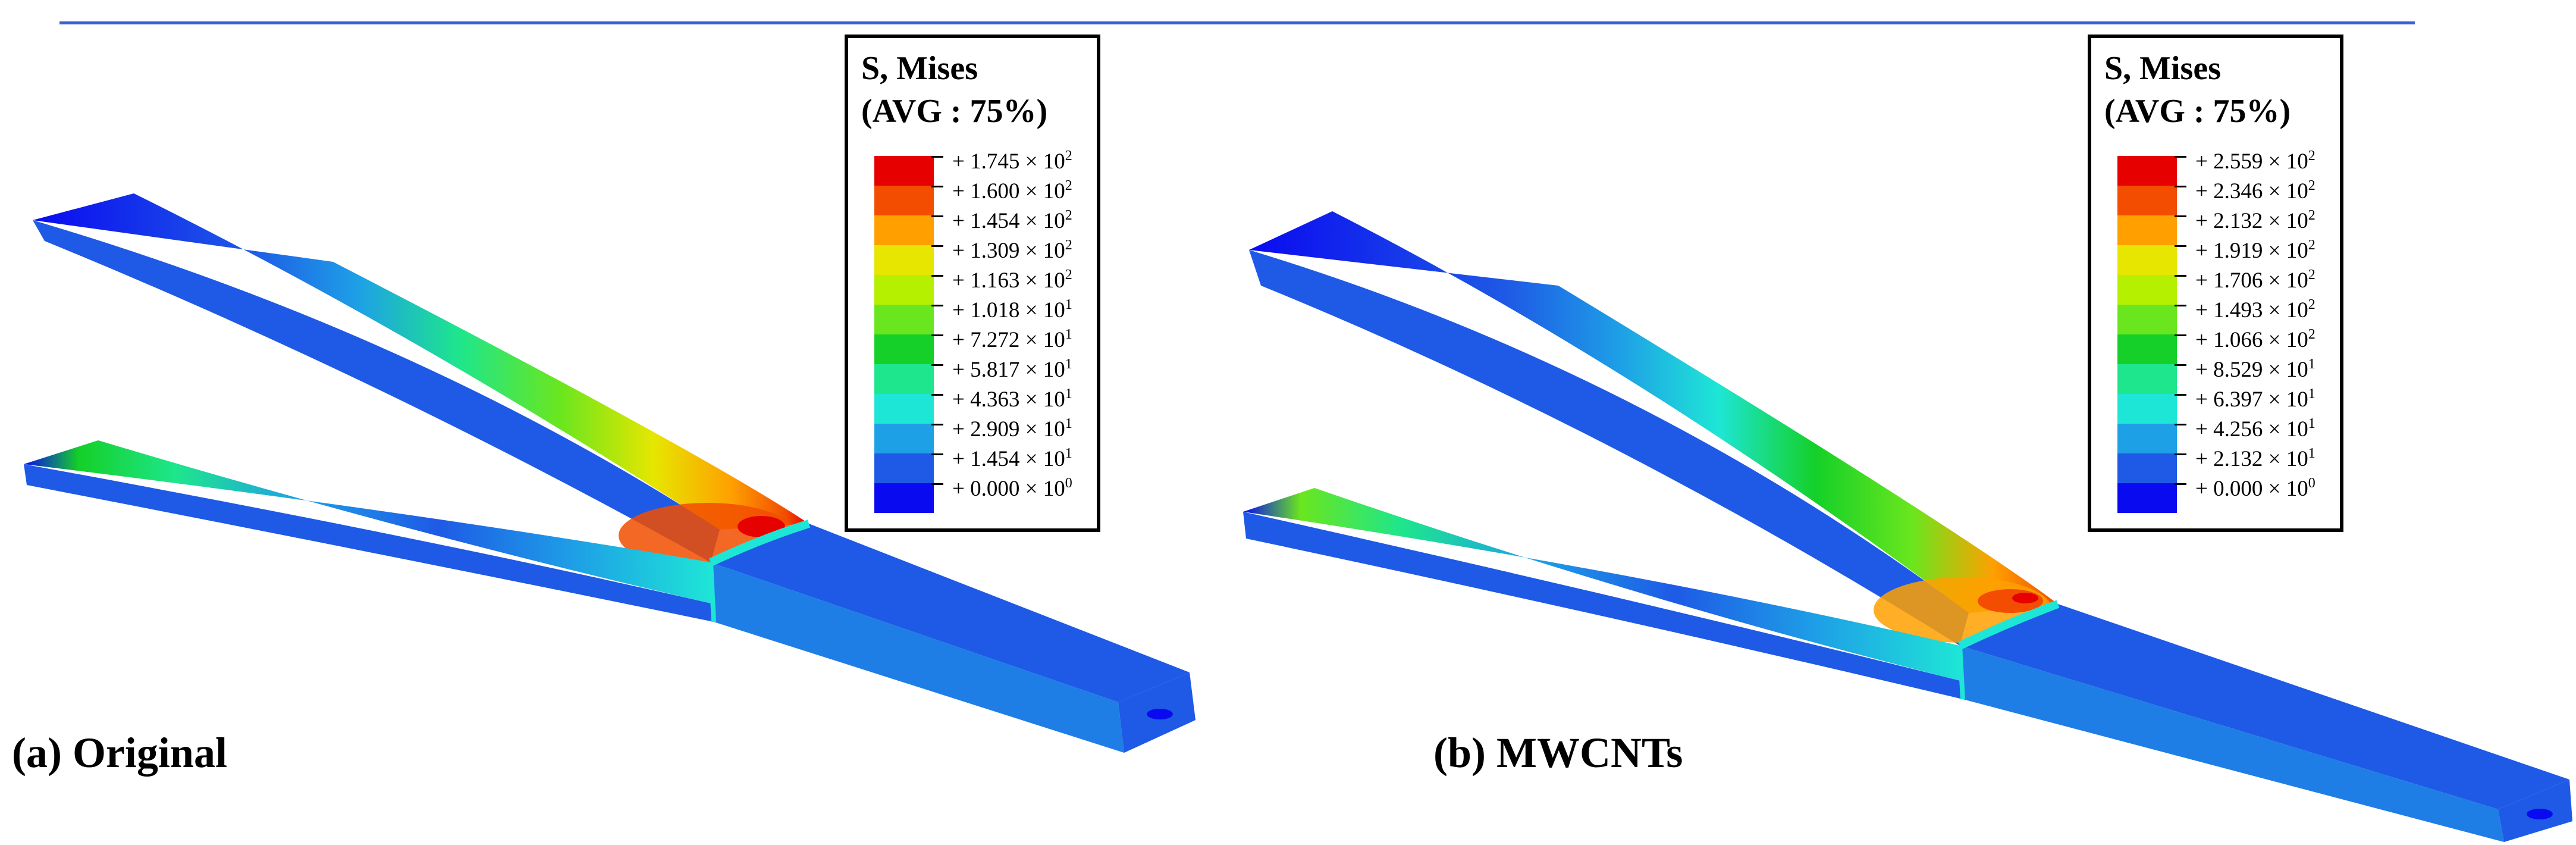 The width and height of the screenshot is (2576, 845). I want to click on legend-value-label: + 7.272 × 101, so click(1012, 339).